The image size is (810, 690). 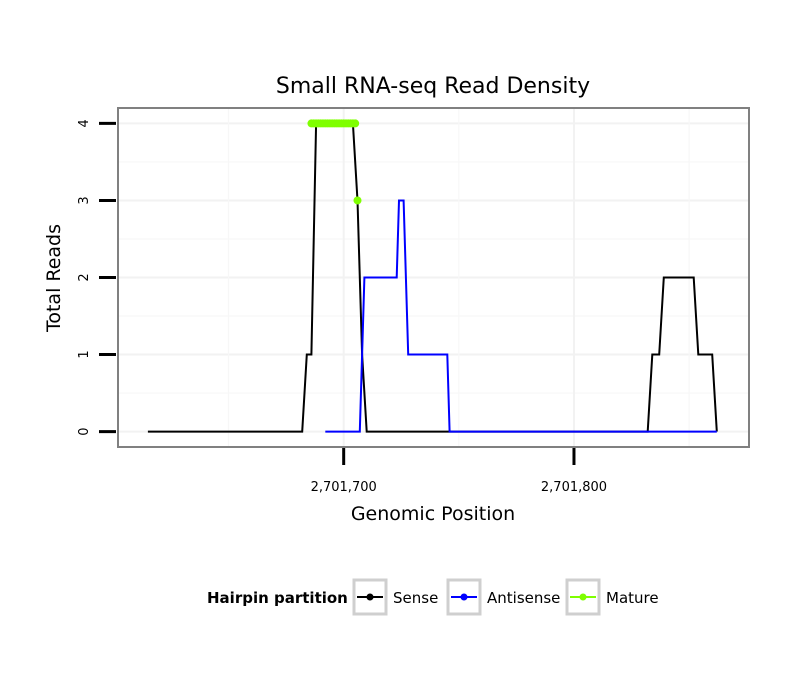 What do you see at coordinates (84, 431) in the screenshot?
I see `y-tick-label: 0` at bounding box center [84, 431].